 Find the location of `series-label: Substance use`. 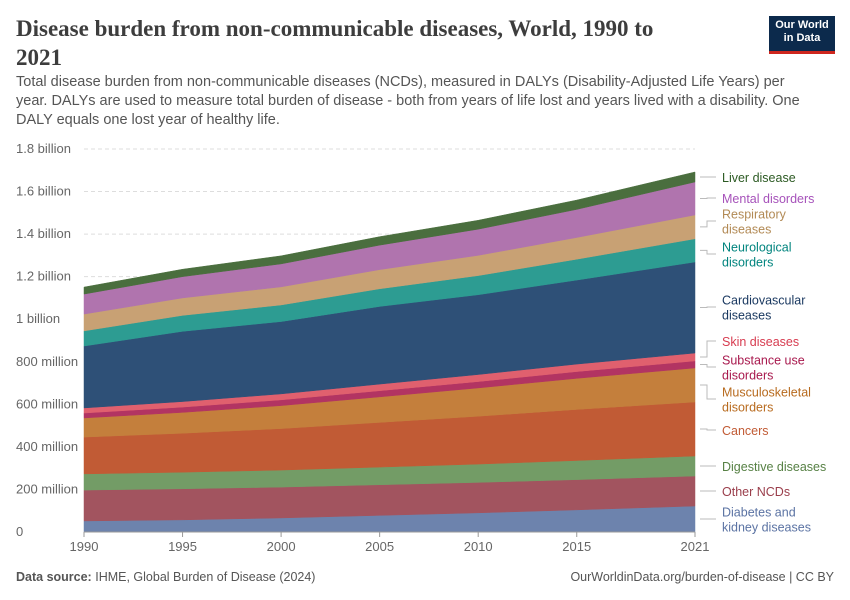

series-label: Substance use is located at coordinates (763, 361).